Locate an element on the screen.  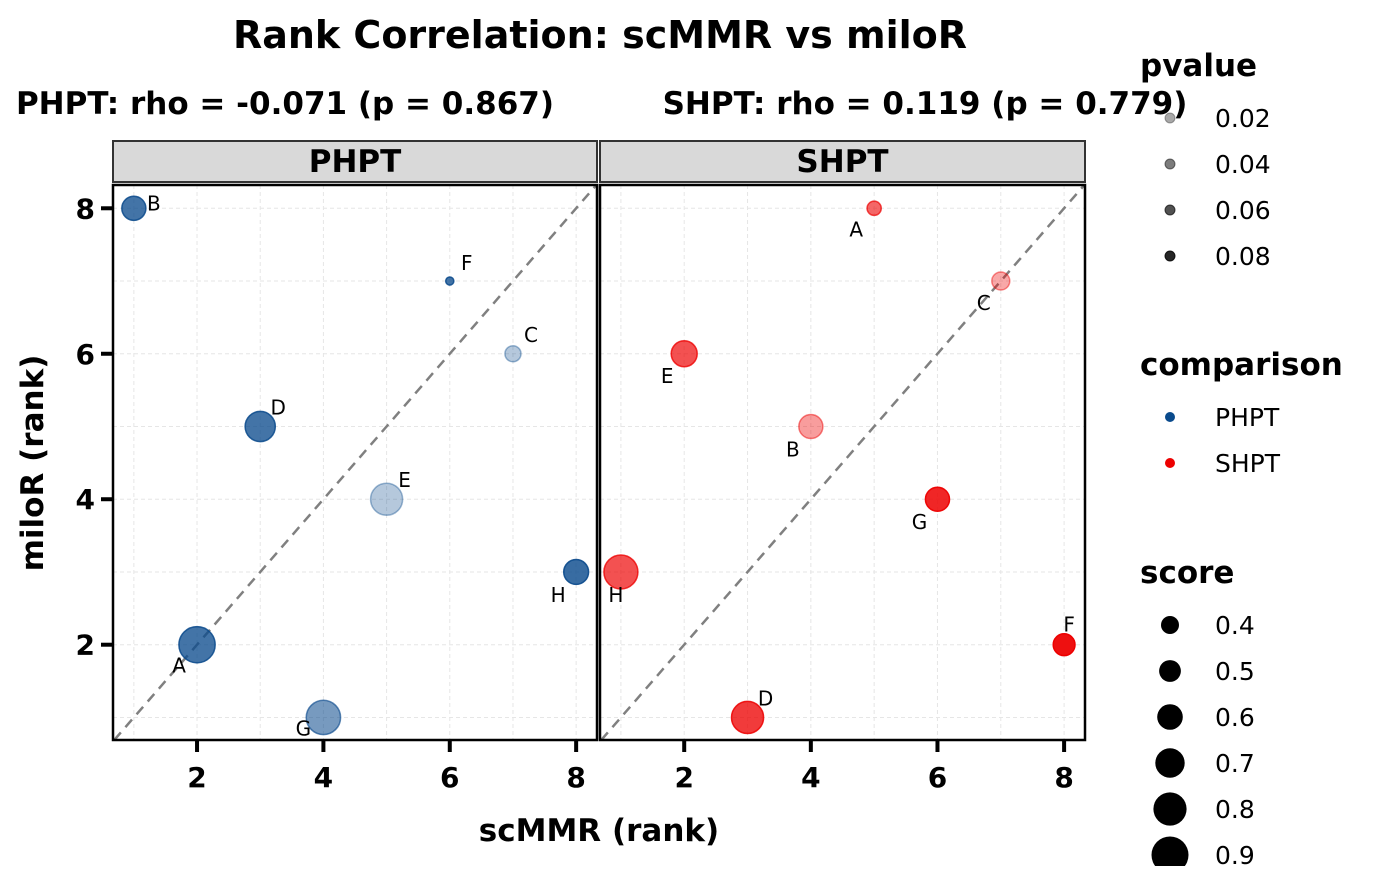
y-tick-label: 2 is located at coordinates (85, 645).